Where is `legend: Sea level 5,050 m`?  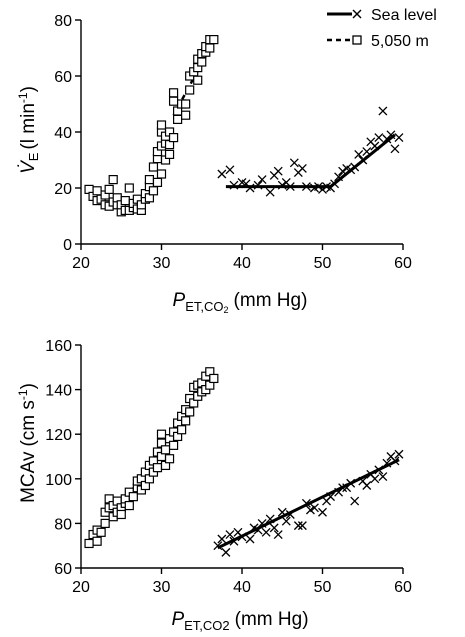
legend: Sea level 5,050 m is located at coordinates (382, 28).